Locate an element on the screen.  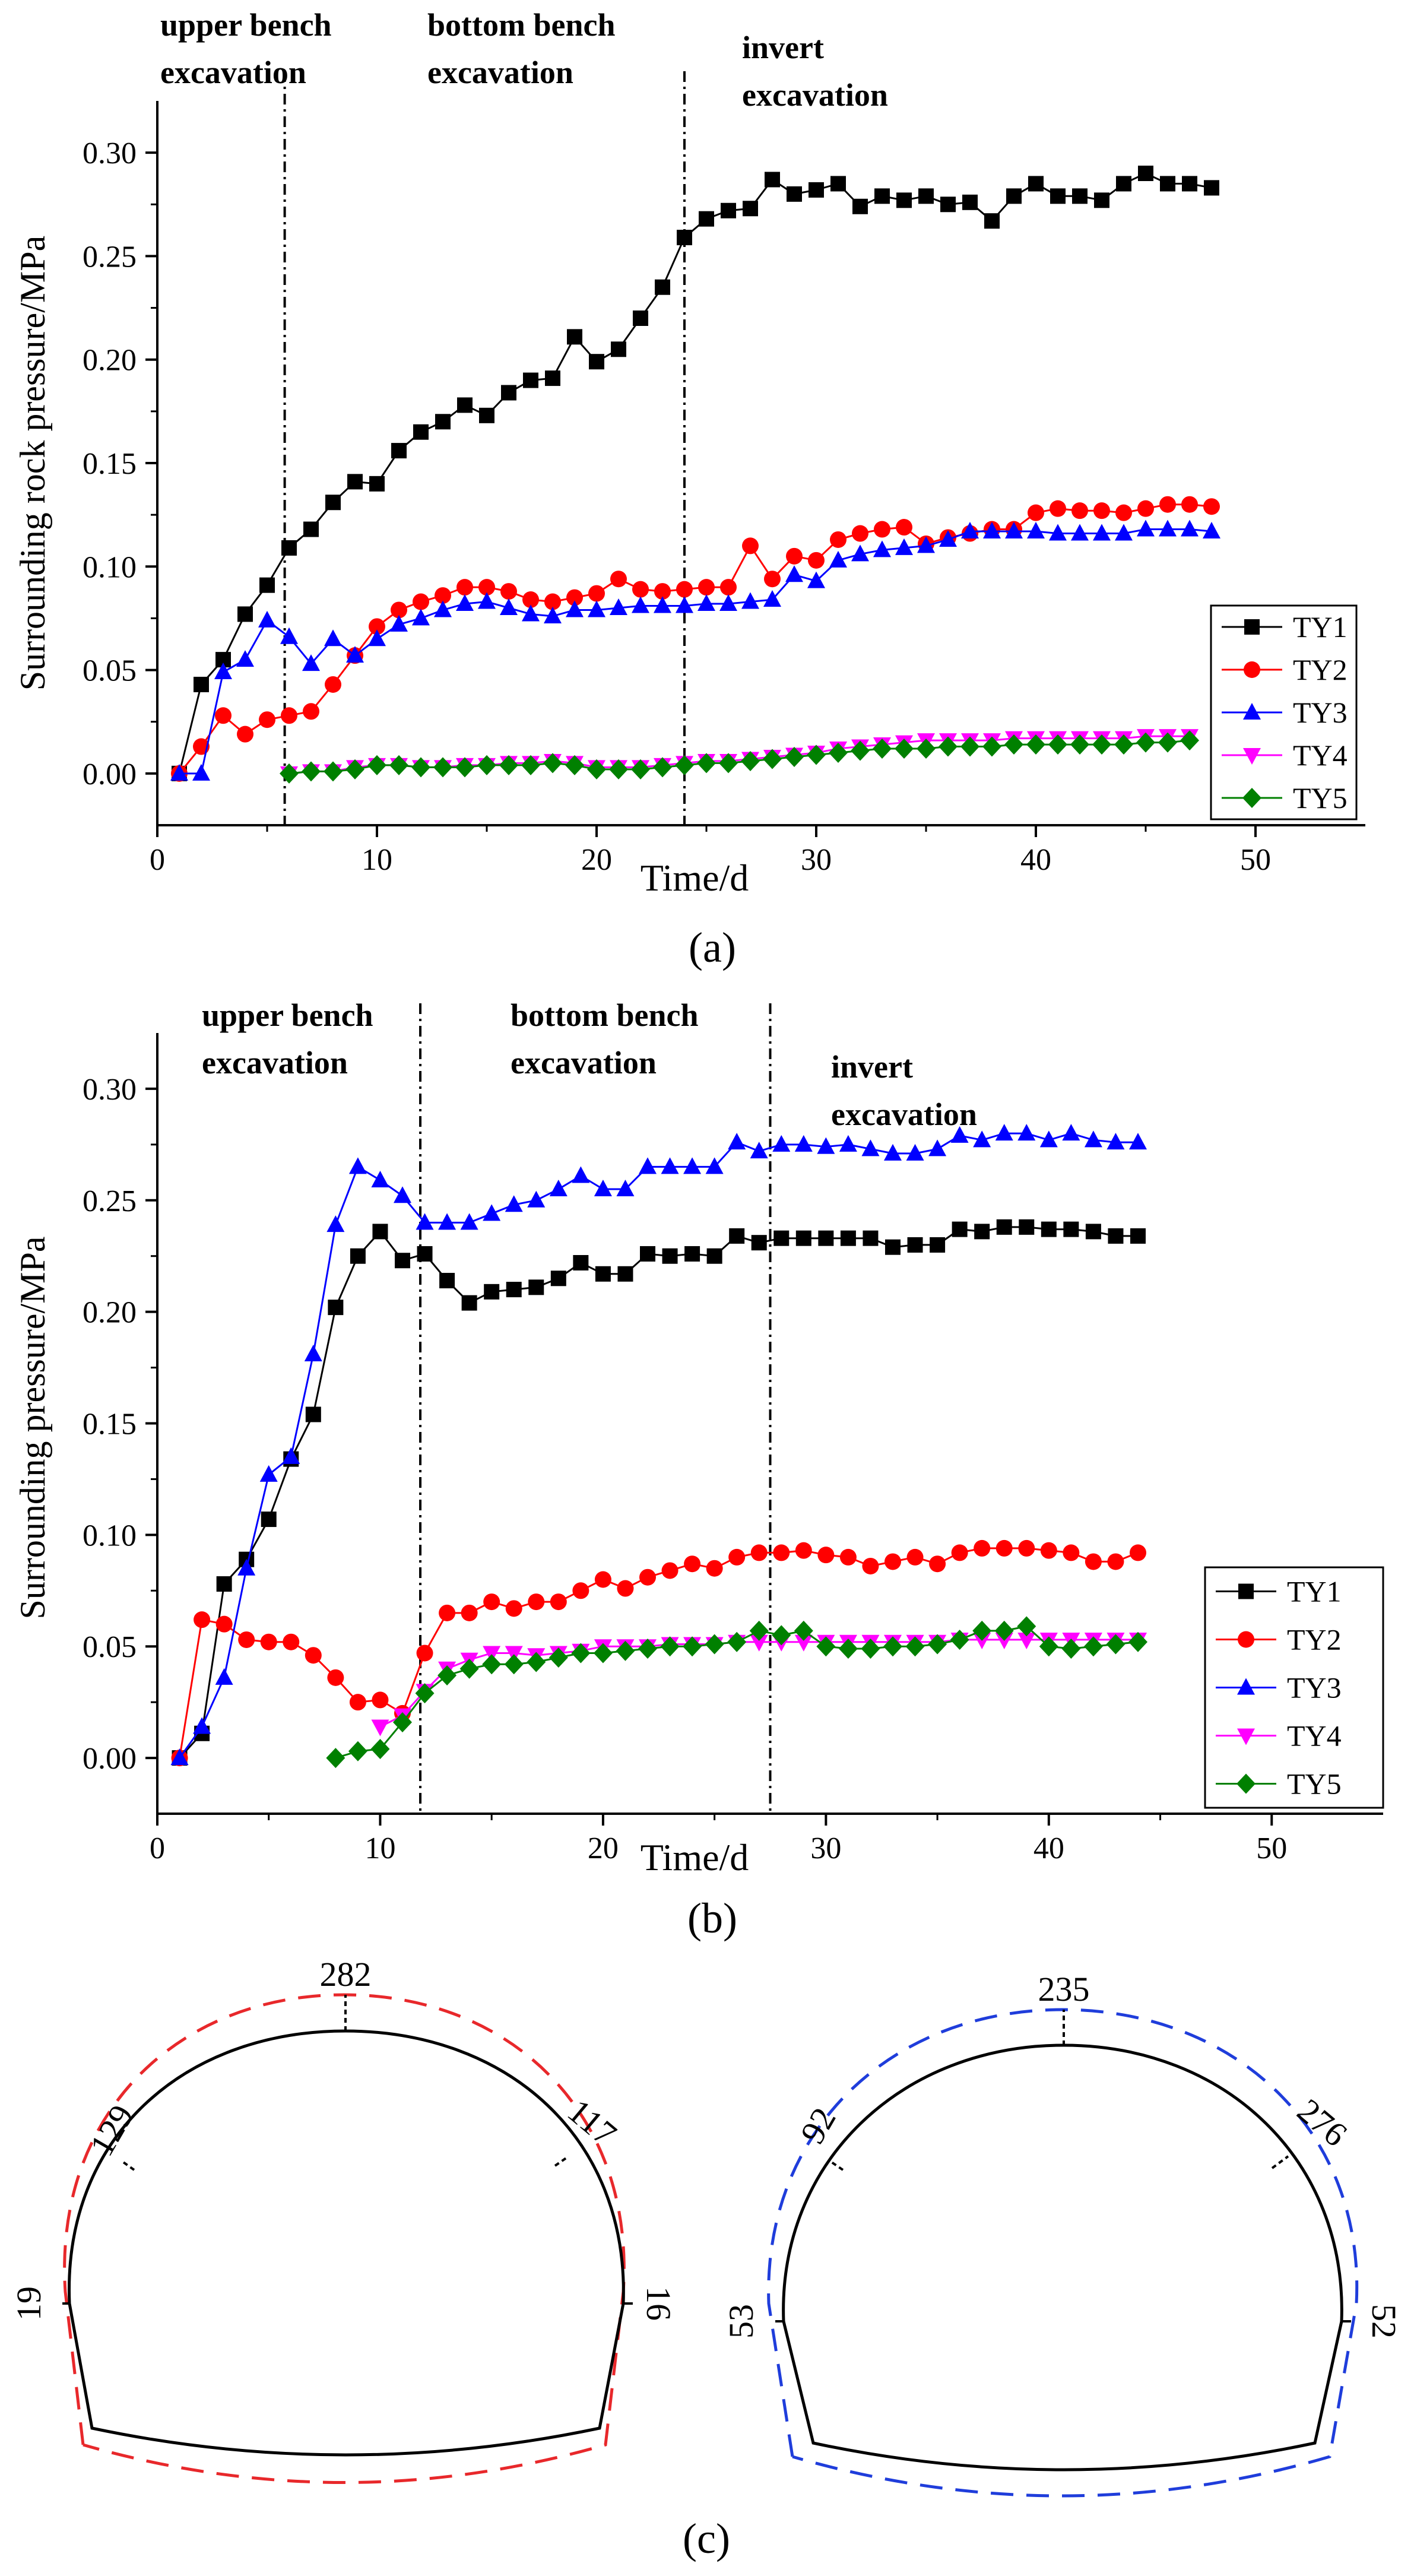
legend-b: TY1 TY2 TY3 TY4 TY5 is located at coordinates (1294, 1688).